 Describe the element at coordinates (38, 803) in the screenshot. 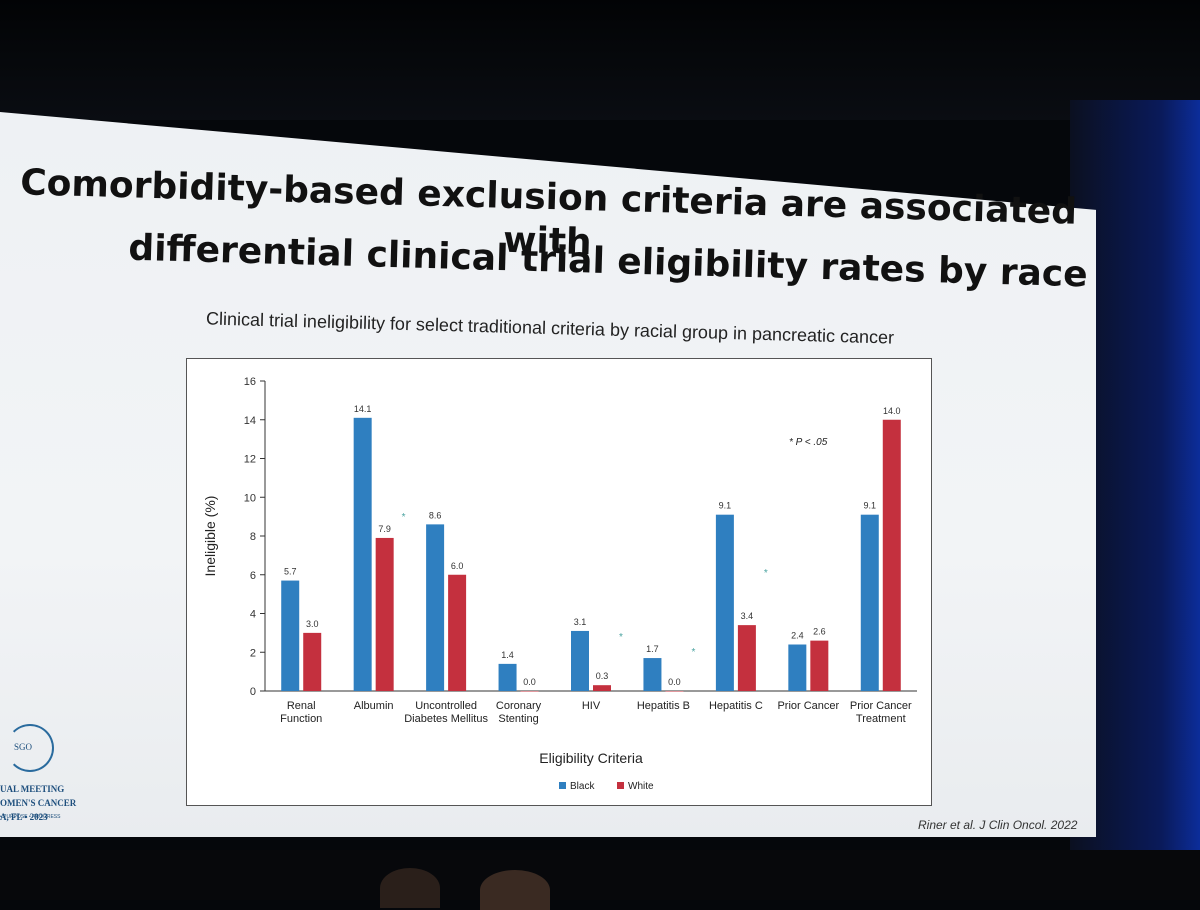

I see `logo-line-2: OMEN'S CANCER` at that location.